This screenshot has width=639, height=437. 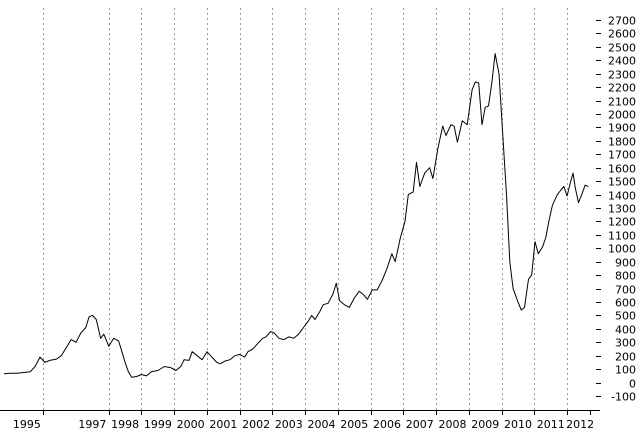 What do you see at coordinates (625, 343) in the screenshot?
I see `y-tick-label: 300` at bounding box center [625, 343].